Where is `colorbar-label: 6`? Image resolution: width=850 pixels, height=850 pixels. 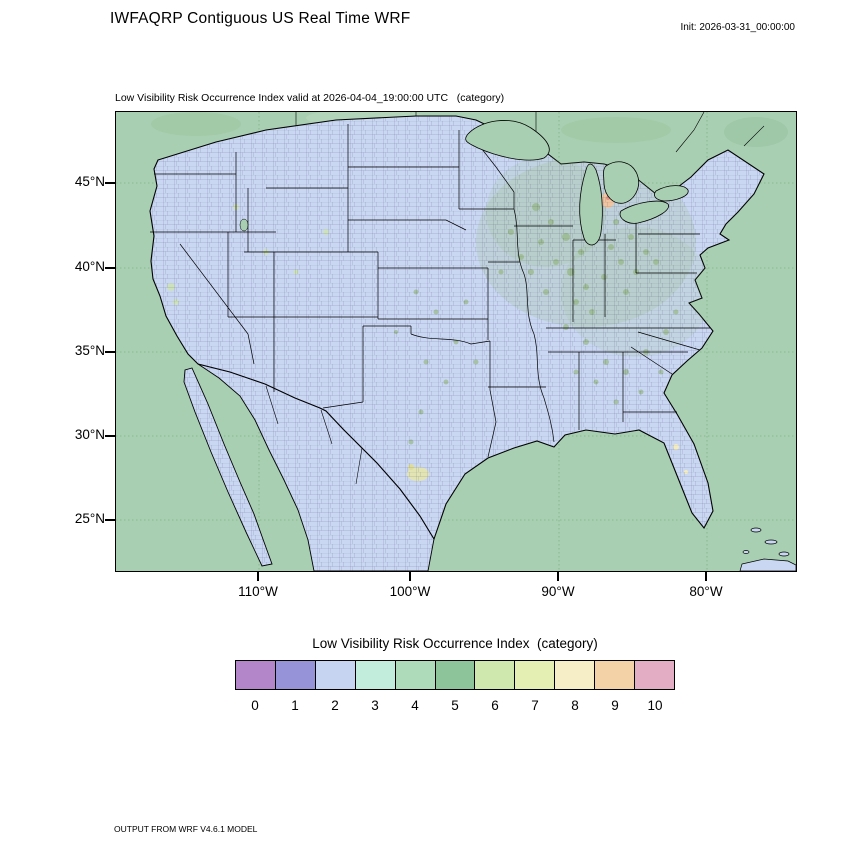
colorbar-label: 6 is located at coordinates (495, 705).